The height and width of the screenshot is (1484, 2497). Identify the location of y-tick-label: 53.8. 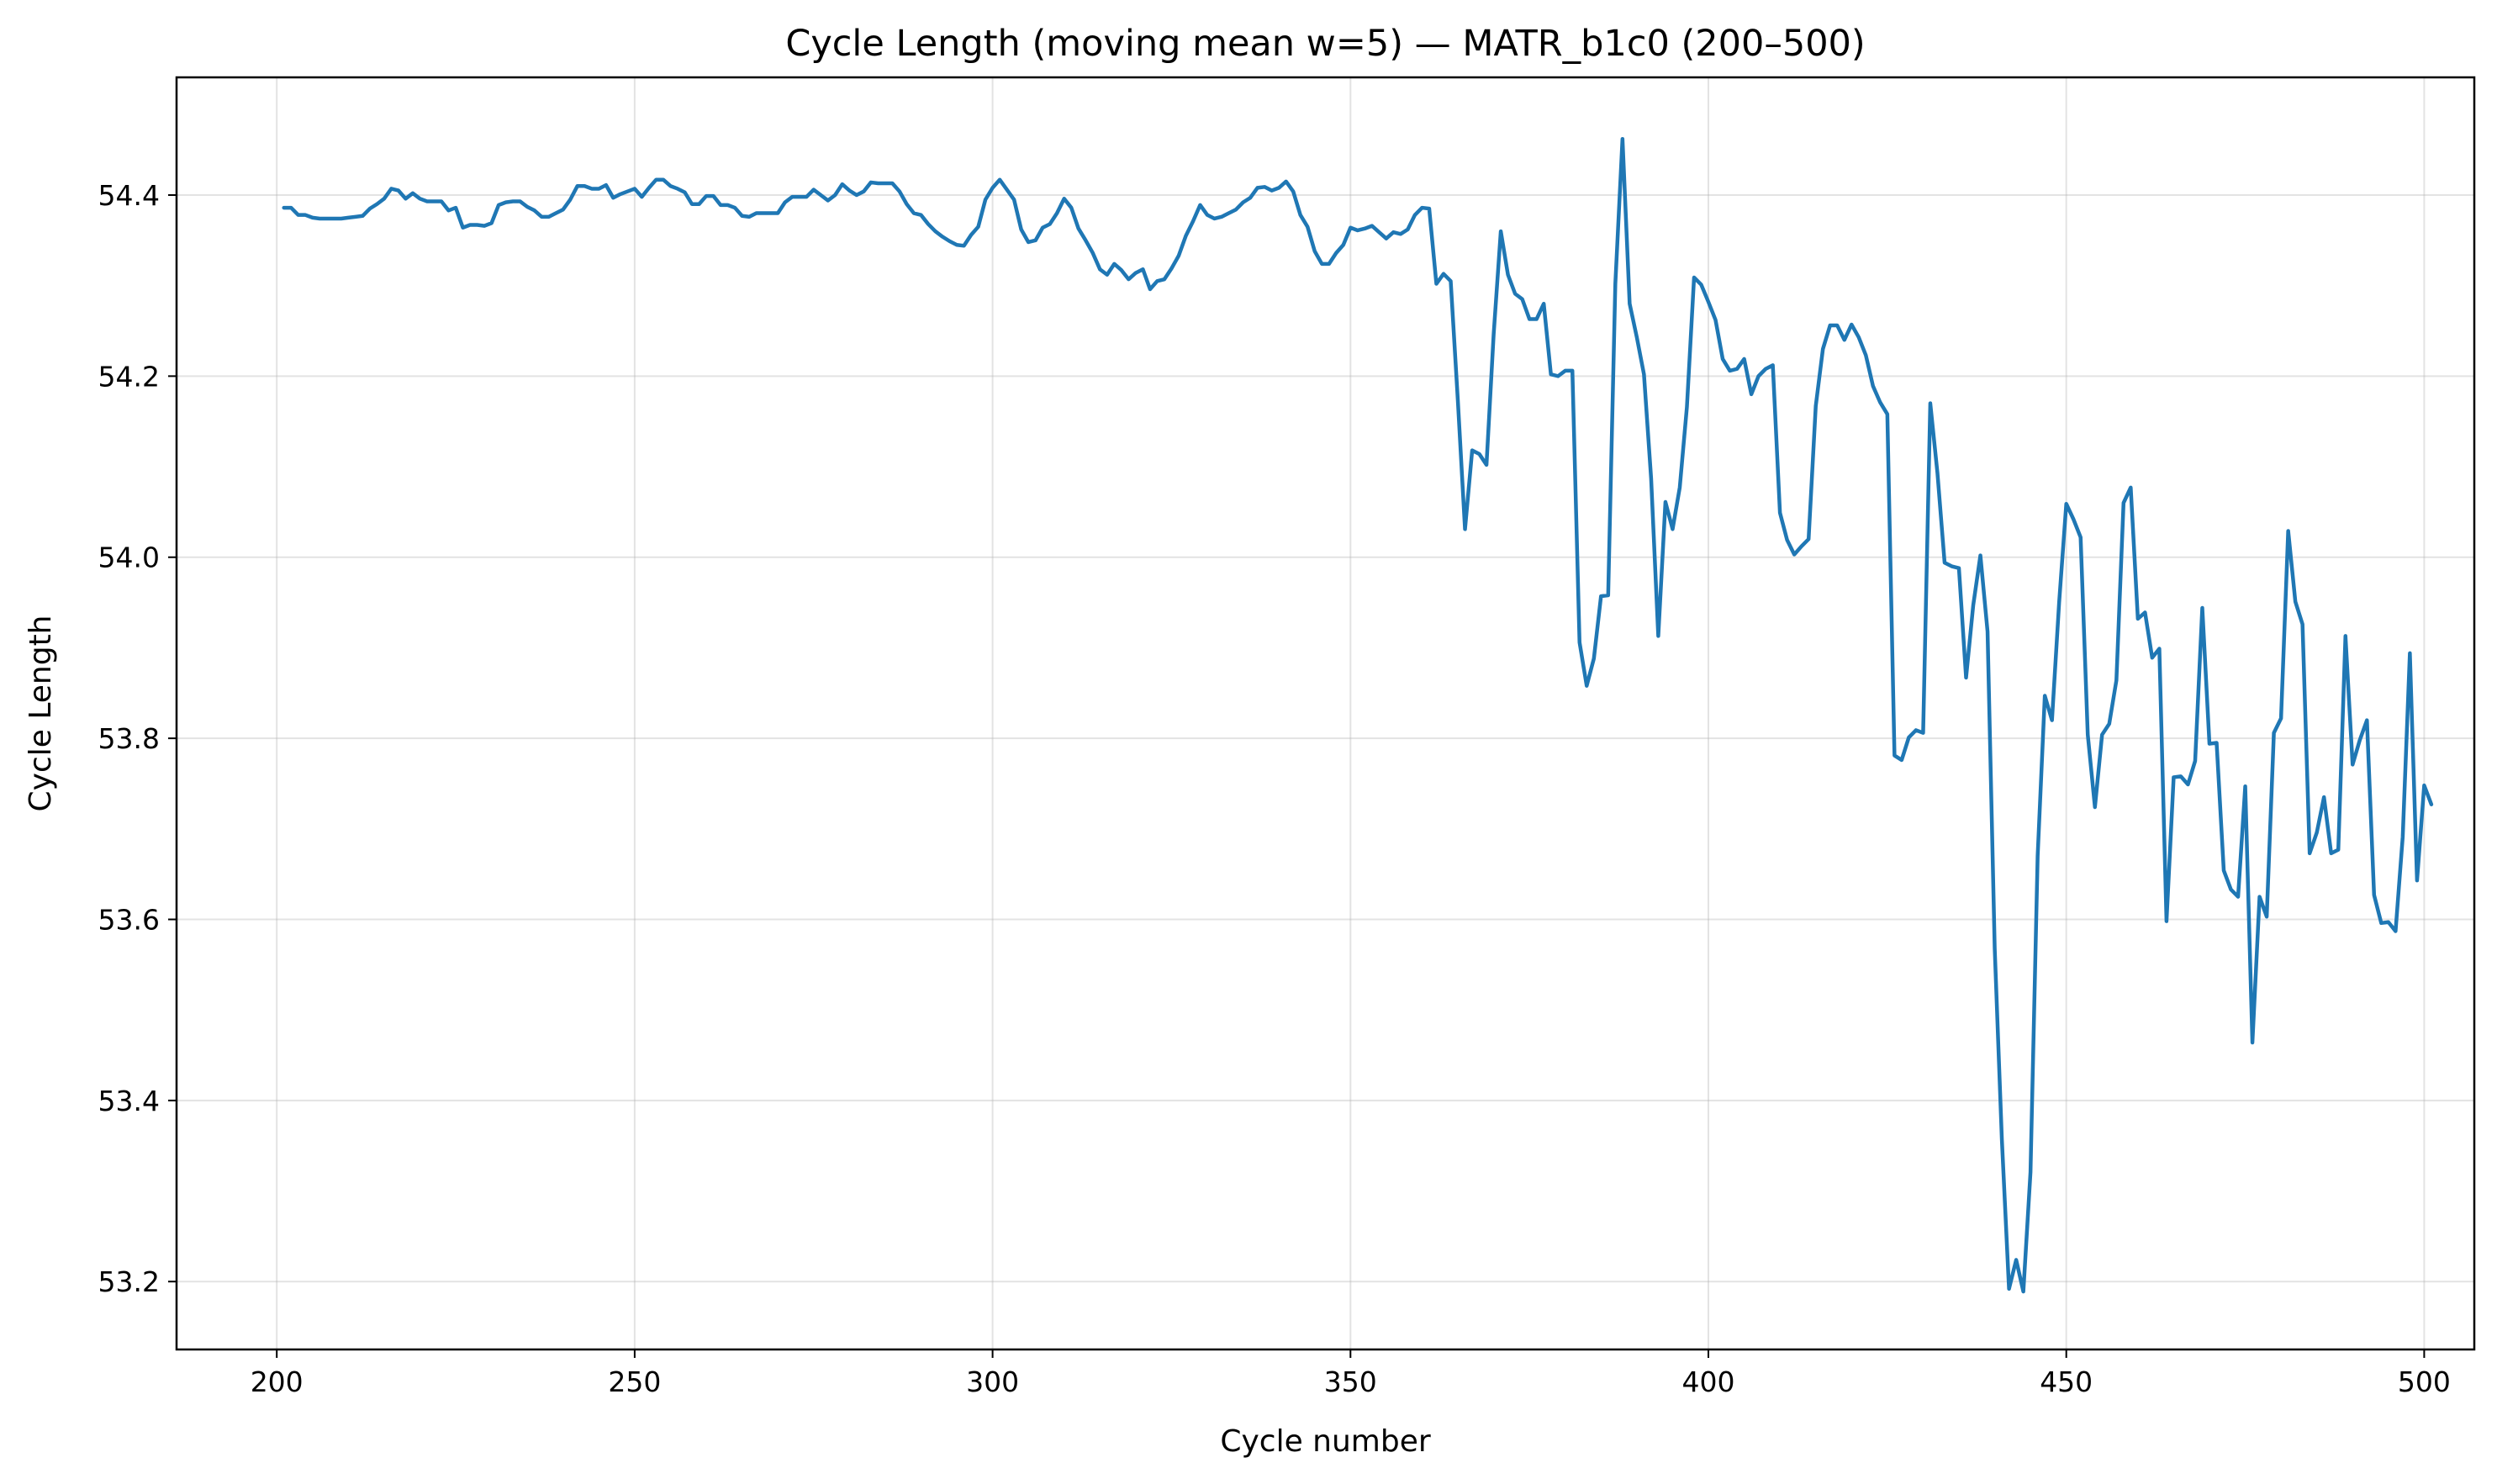
(129, 738).